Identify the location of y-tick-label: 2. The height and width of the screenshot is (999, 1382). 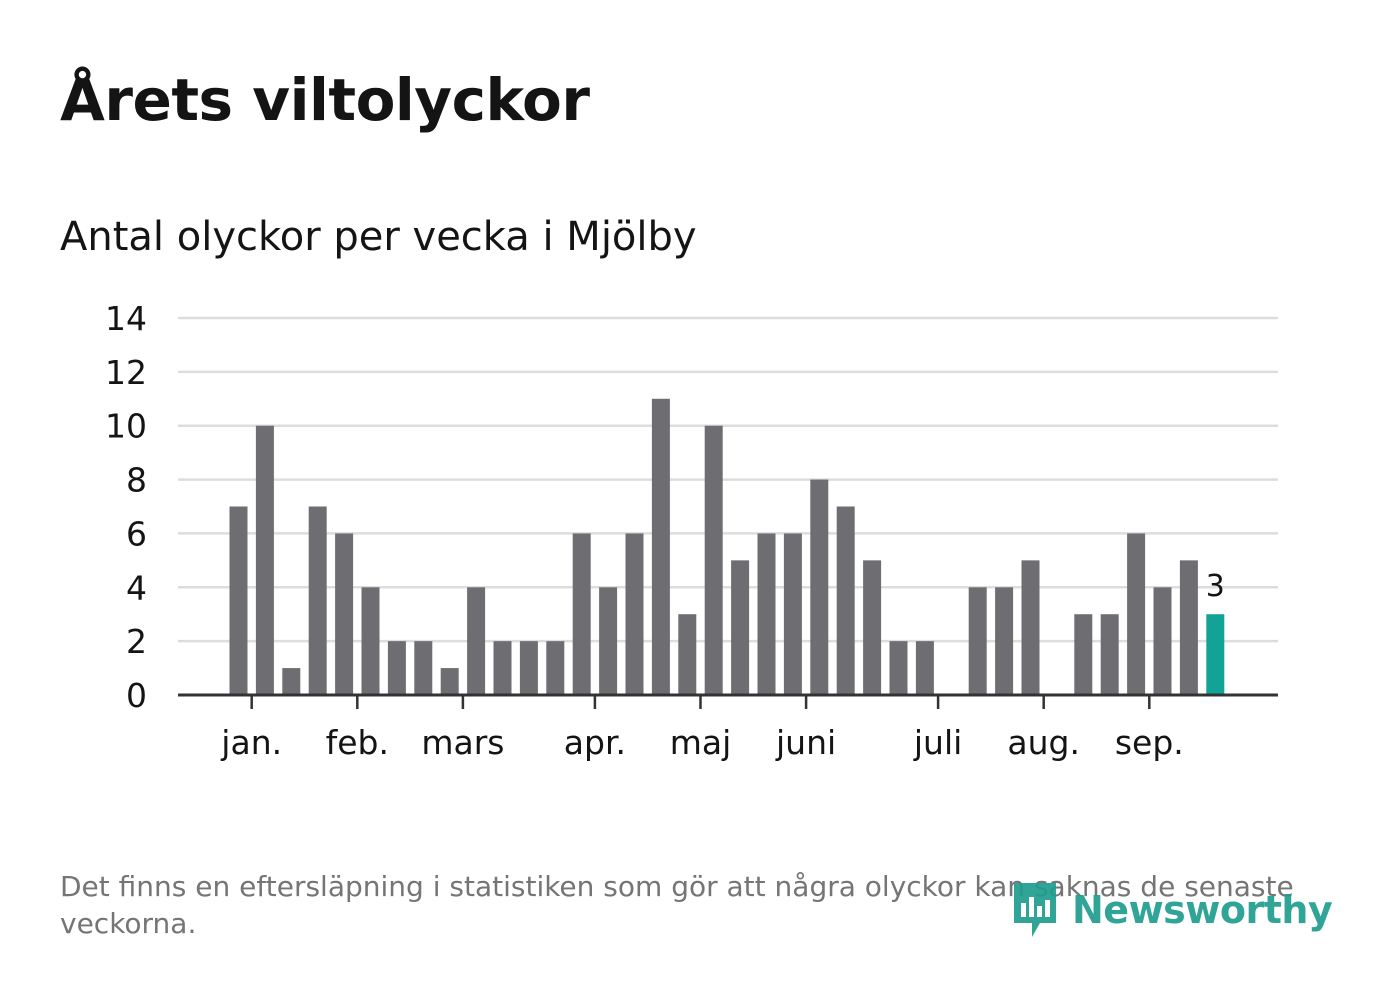
(136, 641).